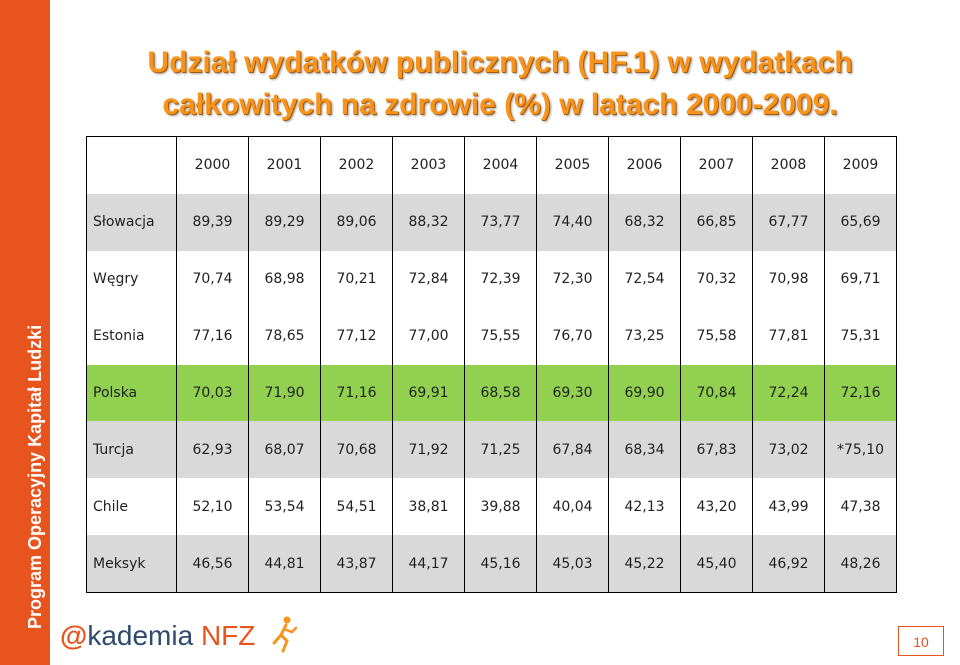  Describe the element at coordinates (356, 279) in the screenshot. I see `value-cell: 70,21` at that location.